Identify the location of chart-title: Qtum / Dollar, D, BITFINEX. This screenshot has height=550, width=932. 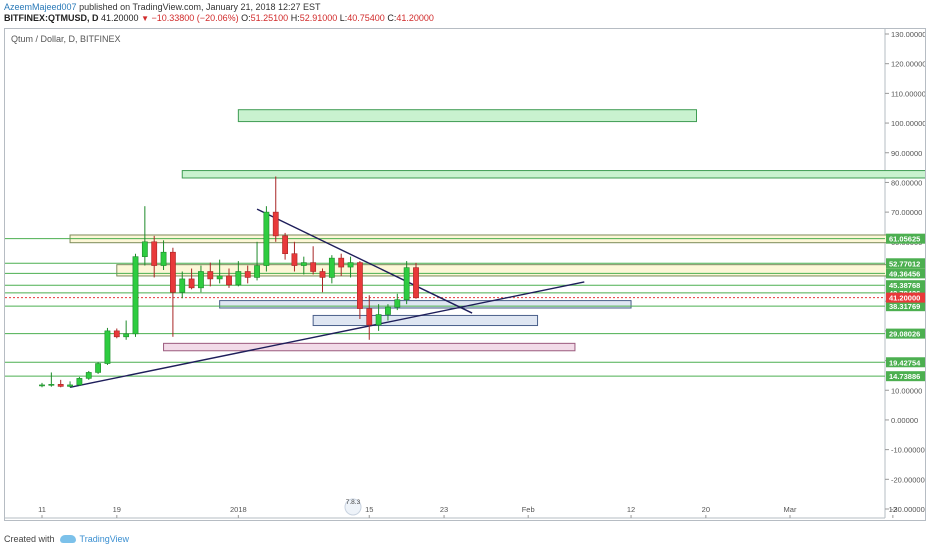
(66, 39).